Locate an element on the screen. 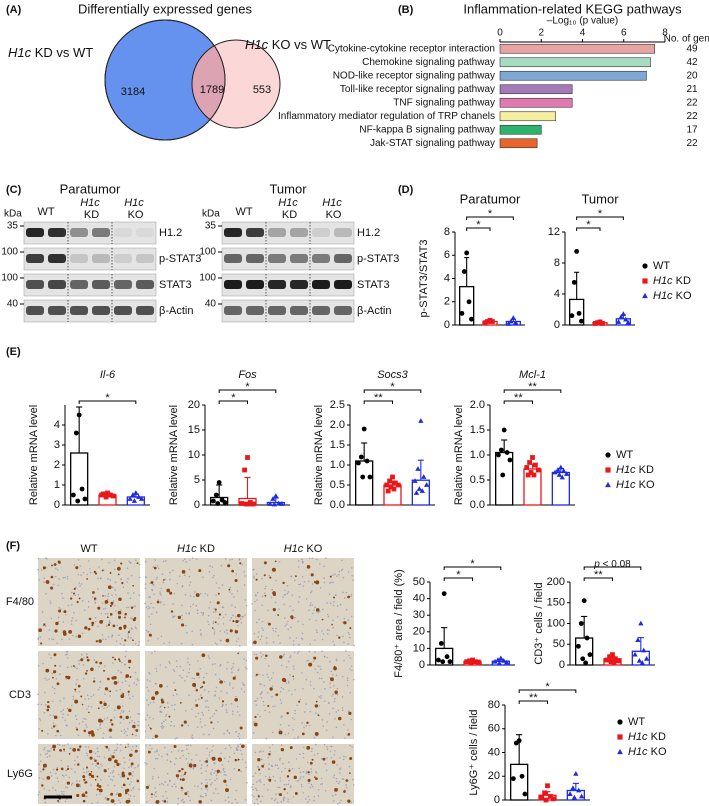  text-part: KD is located at coordinates (288, 215).